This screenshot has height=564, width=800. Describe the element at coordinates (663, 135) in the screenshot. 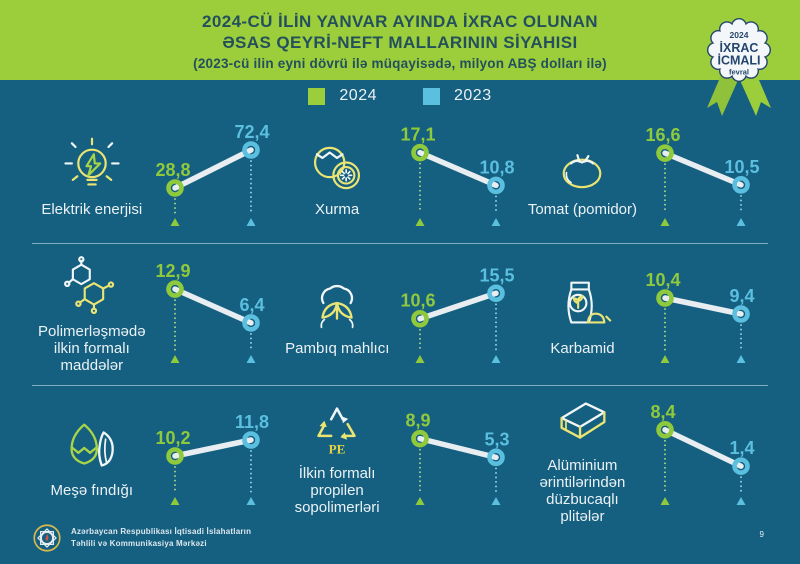

I see `svg-text: 16,6` at that location.